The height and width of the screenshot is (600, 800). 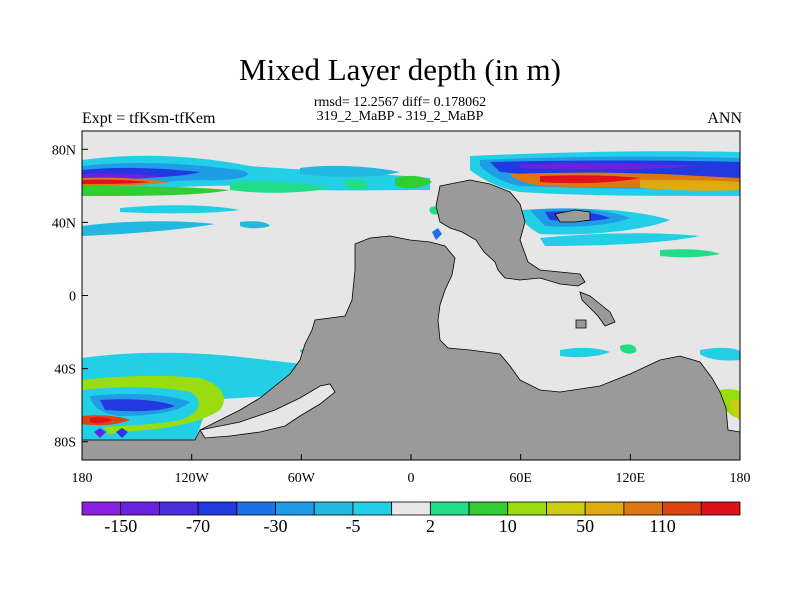 I want to click on y-tick-label: 0, so click(x=72, y=297).